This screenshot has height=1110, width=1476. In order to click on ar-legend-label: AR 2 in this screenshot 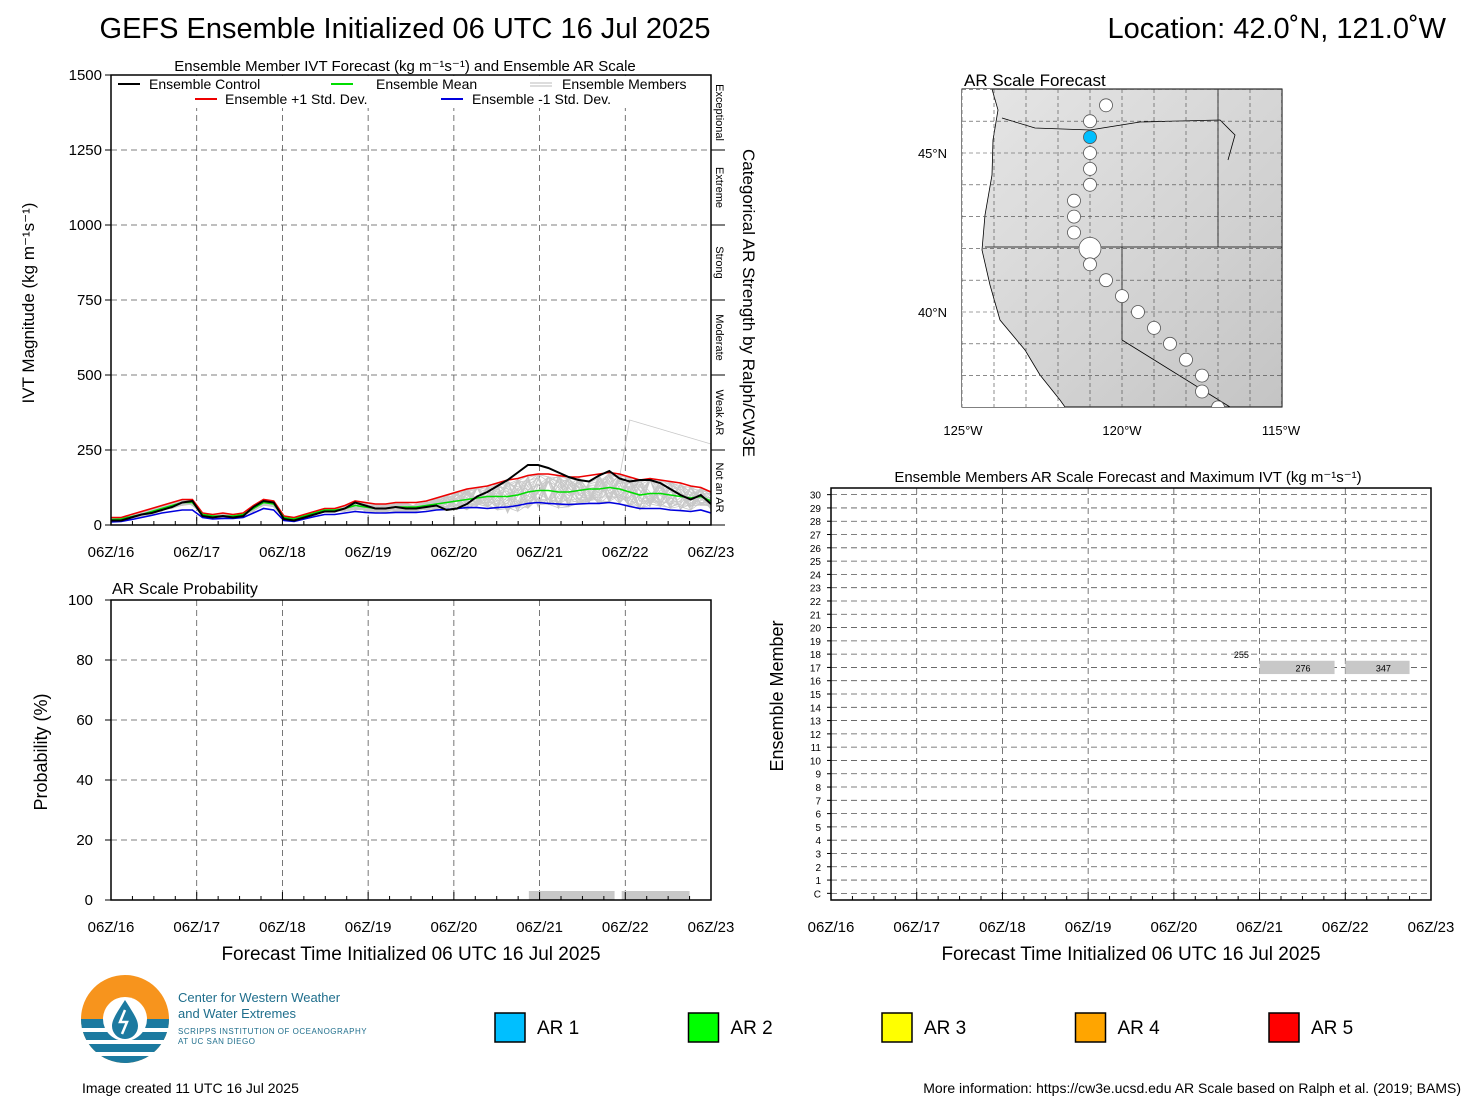, I will do `click(752, 1028)`.